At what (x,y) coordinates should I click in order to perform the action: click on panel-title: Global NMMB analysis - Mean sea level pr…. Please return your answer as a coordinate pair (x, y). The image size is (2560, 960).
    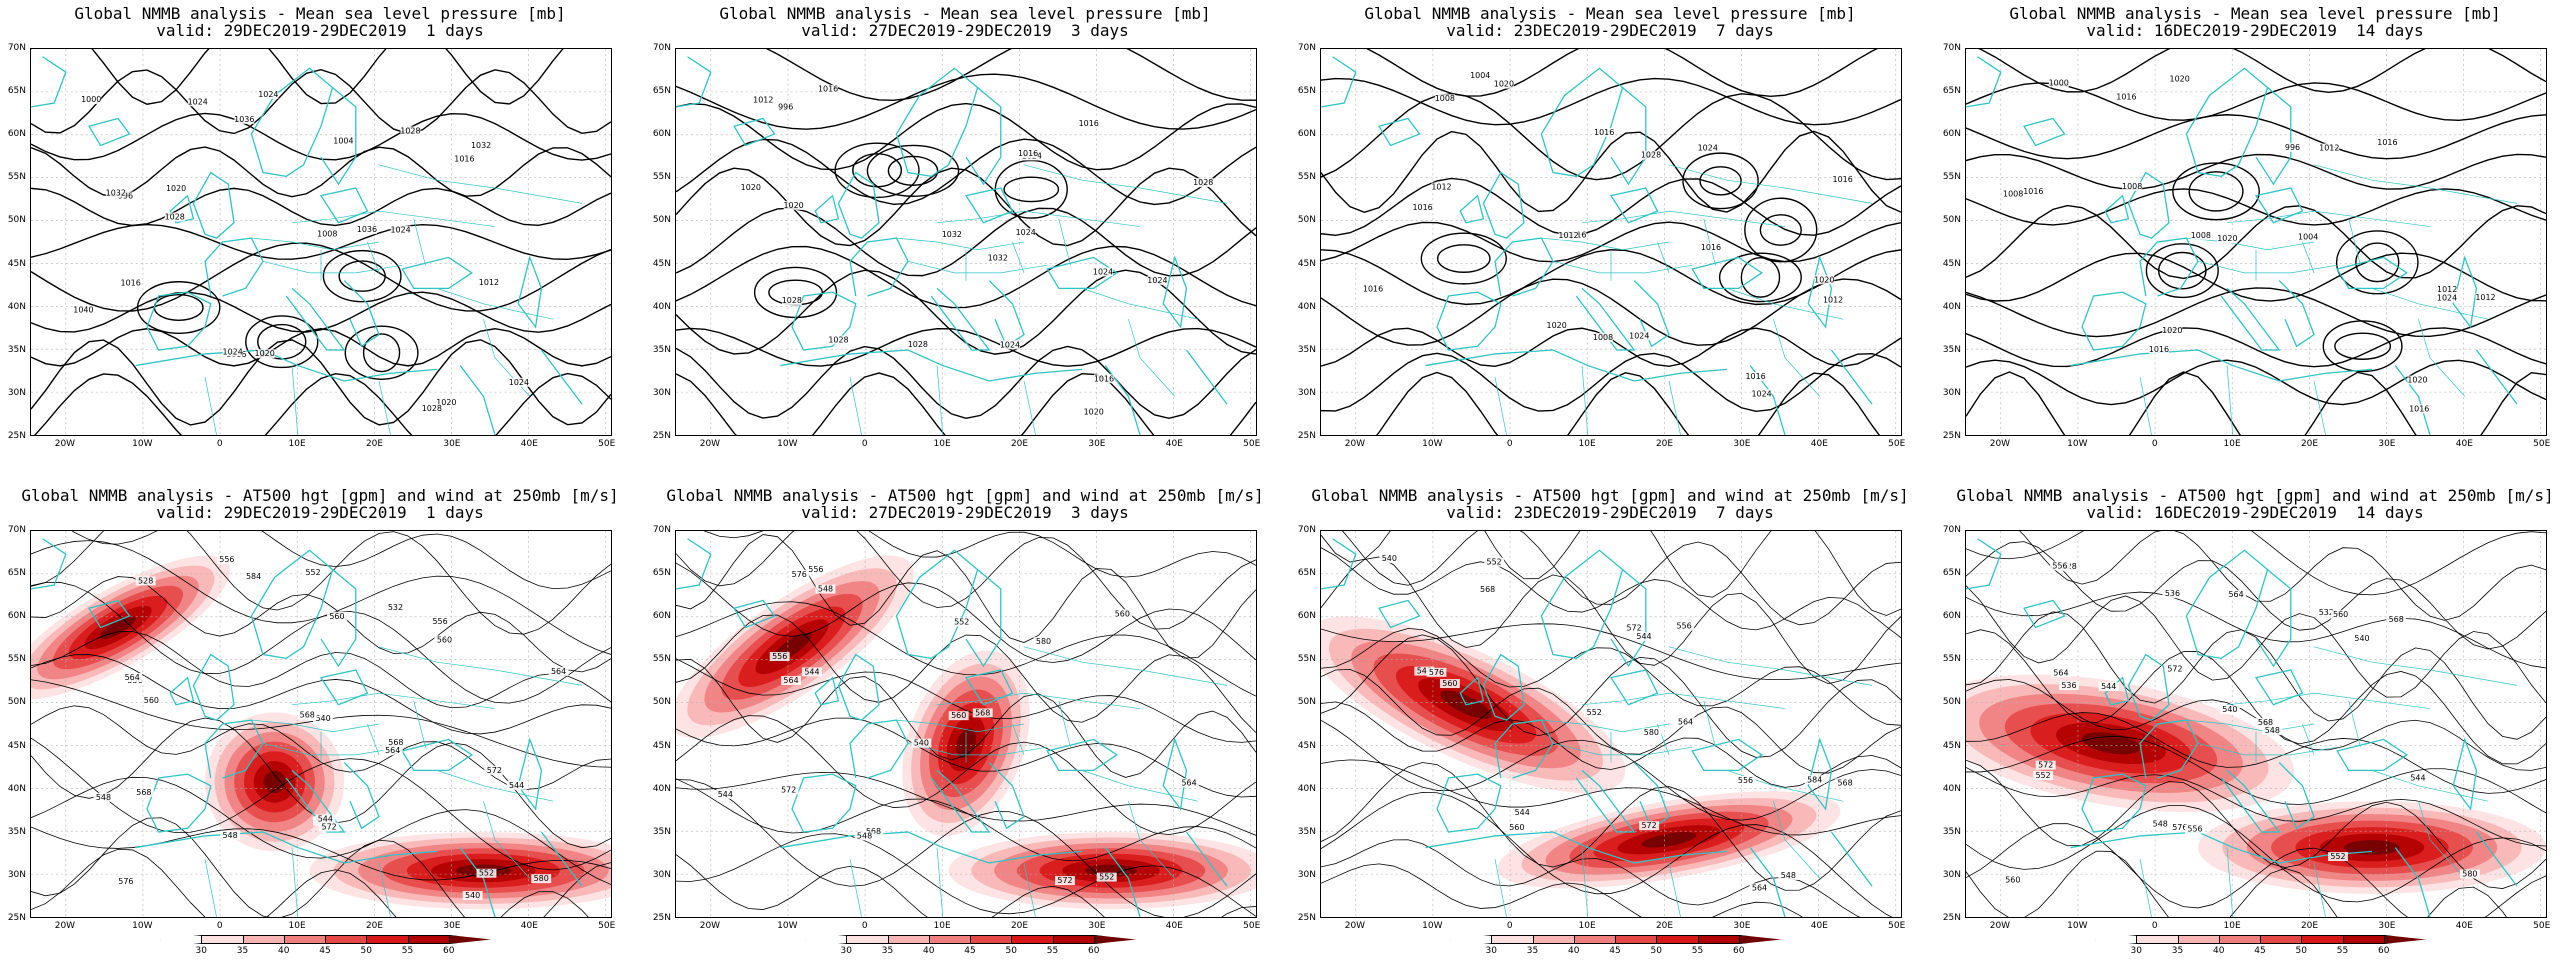
    Looking at the image, I should click on (1610, 22).